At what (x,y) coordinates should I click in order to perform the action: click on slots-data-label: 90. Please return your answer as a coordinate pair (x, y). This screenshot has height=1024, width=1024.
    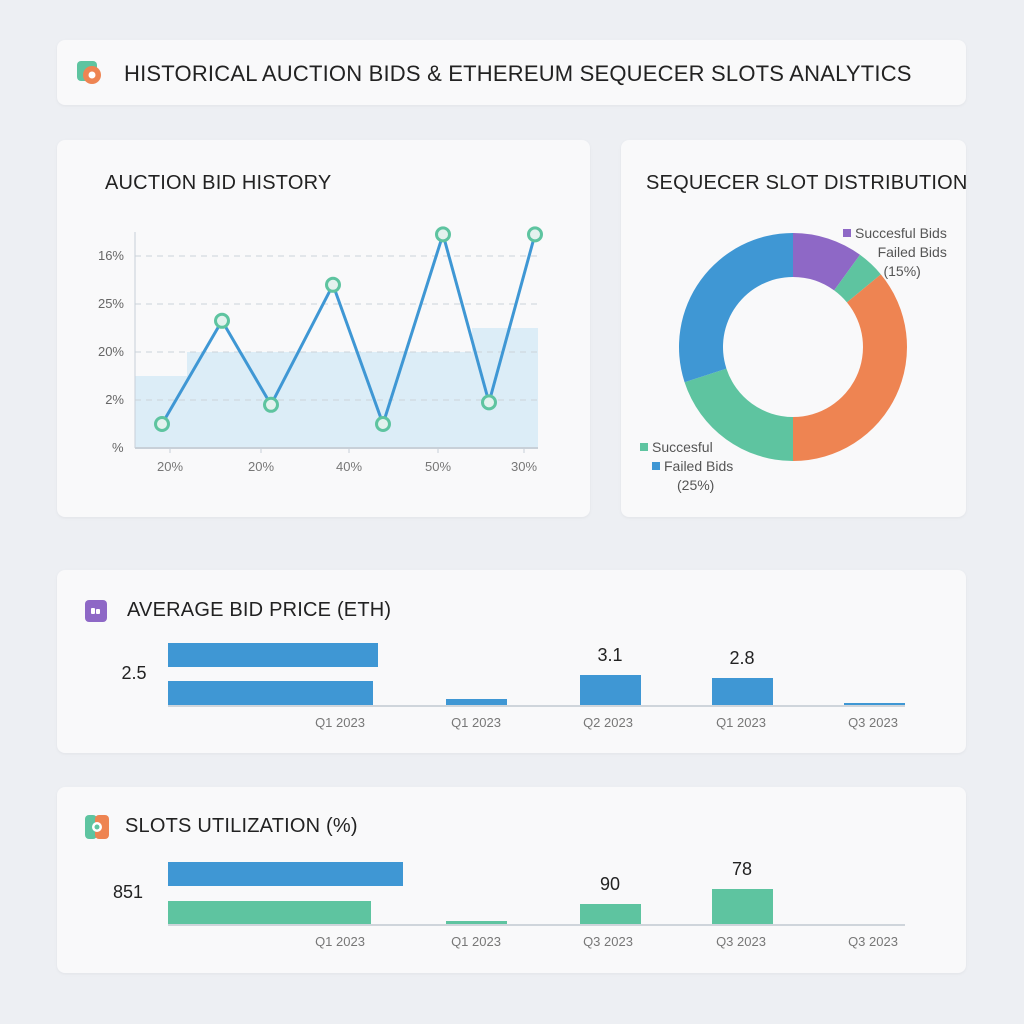
    Looking at the image, I should click on (610, 884).